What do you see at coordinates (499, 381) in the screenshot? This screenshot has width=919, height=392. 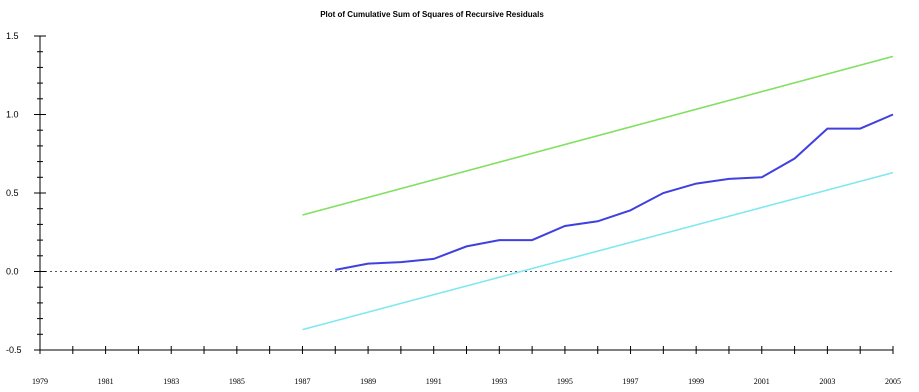 I see `x-tick-label: 1993` at bounding box center [499, 381].